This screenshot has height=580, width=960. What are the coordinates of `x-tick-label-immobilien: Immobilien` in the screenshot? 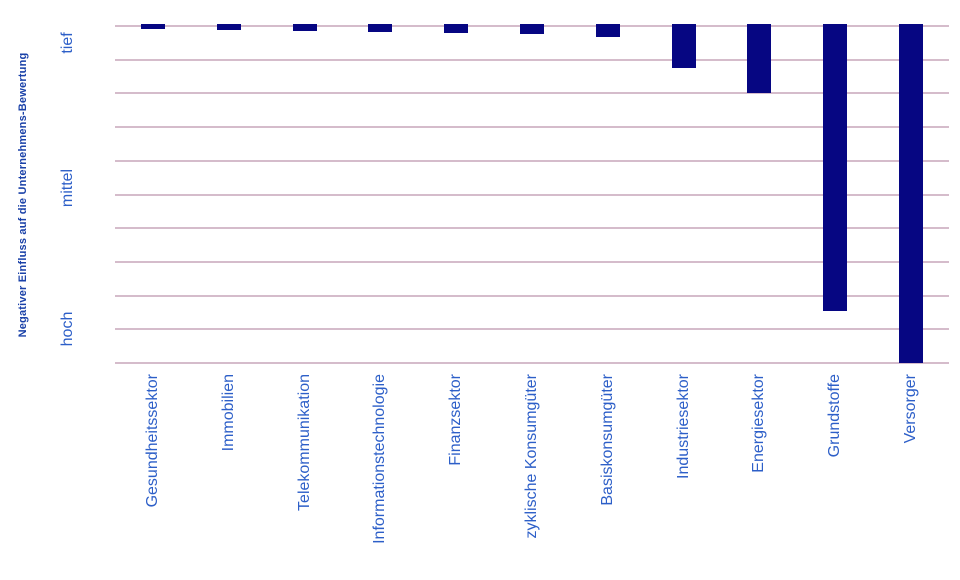 It's located at (228, 413).